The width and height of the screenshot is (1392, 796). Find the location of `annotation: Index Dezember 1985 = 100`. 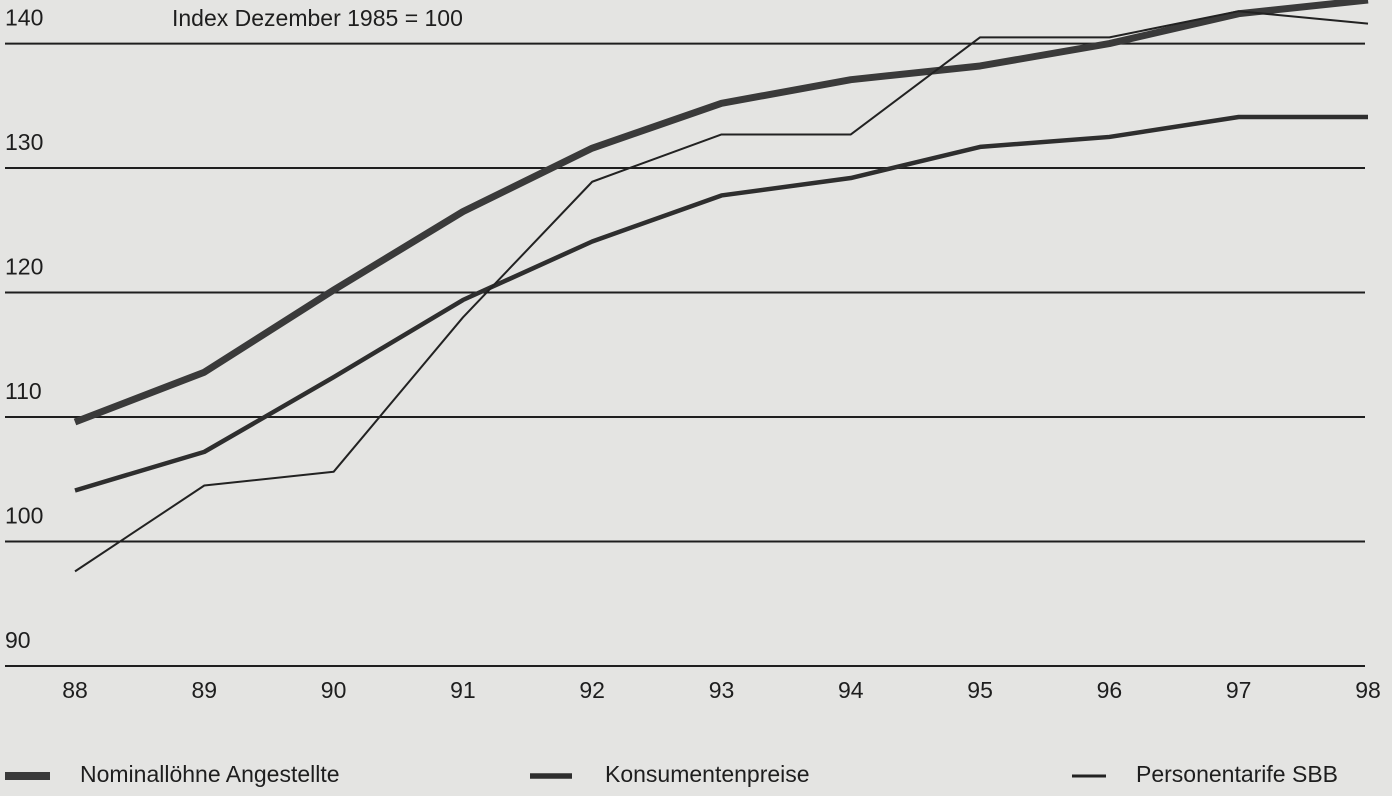

annotation: Index Dezember 1985 = 100 is located at coordinates (317, 18).